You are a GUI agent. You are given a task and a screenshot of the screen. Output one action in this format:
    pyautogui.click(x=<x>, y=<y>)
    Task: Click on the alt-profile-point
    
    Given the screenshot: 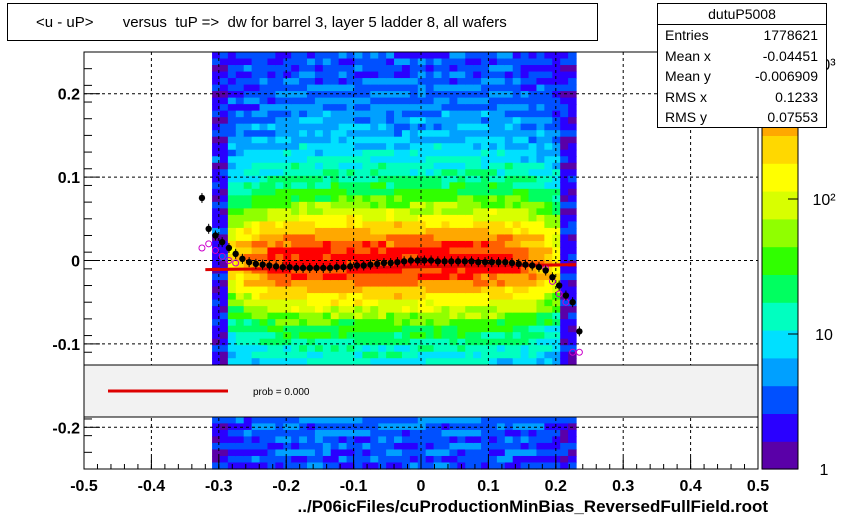 What is the action you would take?
    pyautogui.click(x=559, y=294)
    